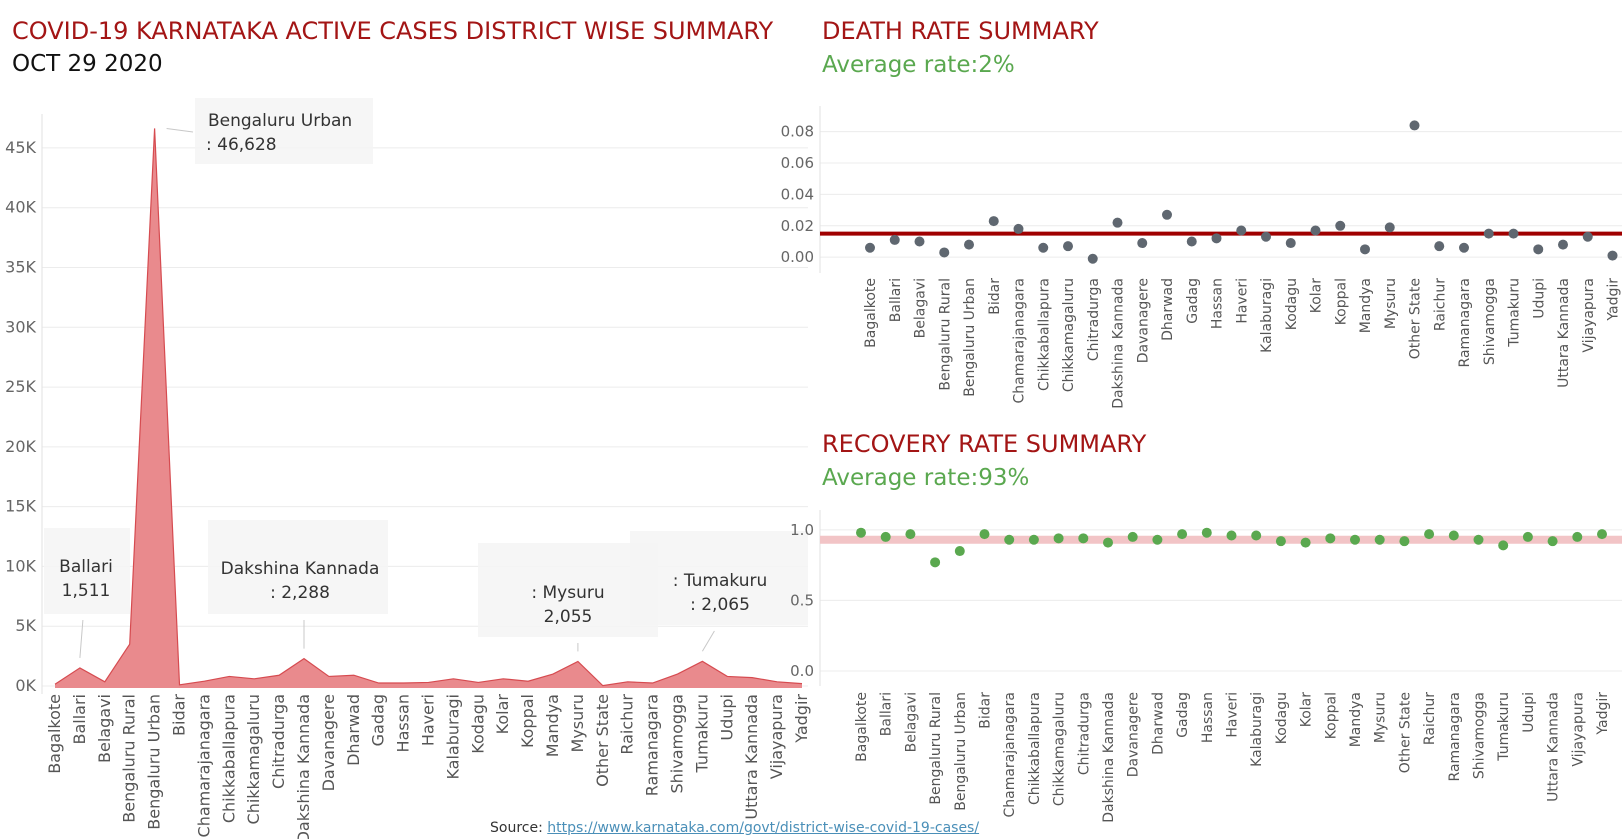 This screenshot has width=1624, height=839. What do you see at coordinates (986, 710) in the screenshot?
I see `recovery-rate-x-tick-bidar: Bidar` at bounding box center [986, 710].